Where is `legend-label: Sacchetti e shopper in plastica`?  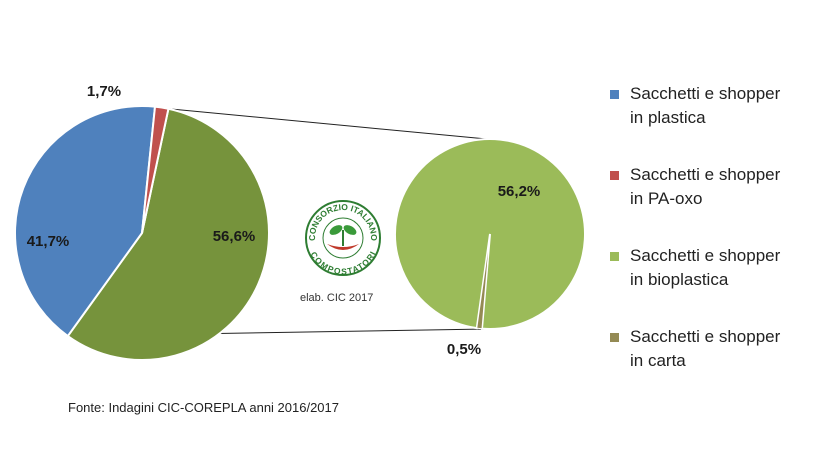 legend-label: Sacchetti e shopper in plastica is located at coordinates (705, 105).